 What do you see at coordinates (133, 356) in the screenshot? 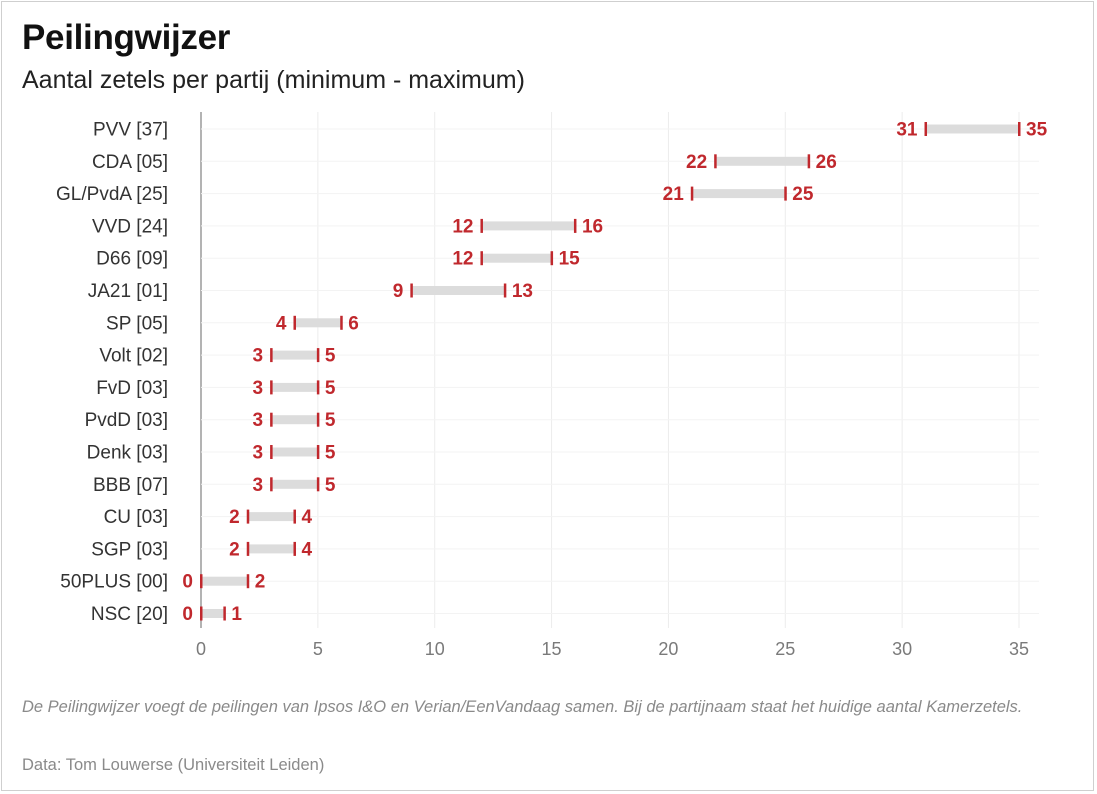
I see `category-label: Volt [02]` at bounding box center [133, 356].